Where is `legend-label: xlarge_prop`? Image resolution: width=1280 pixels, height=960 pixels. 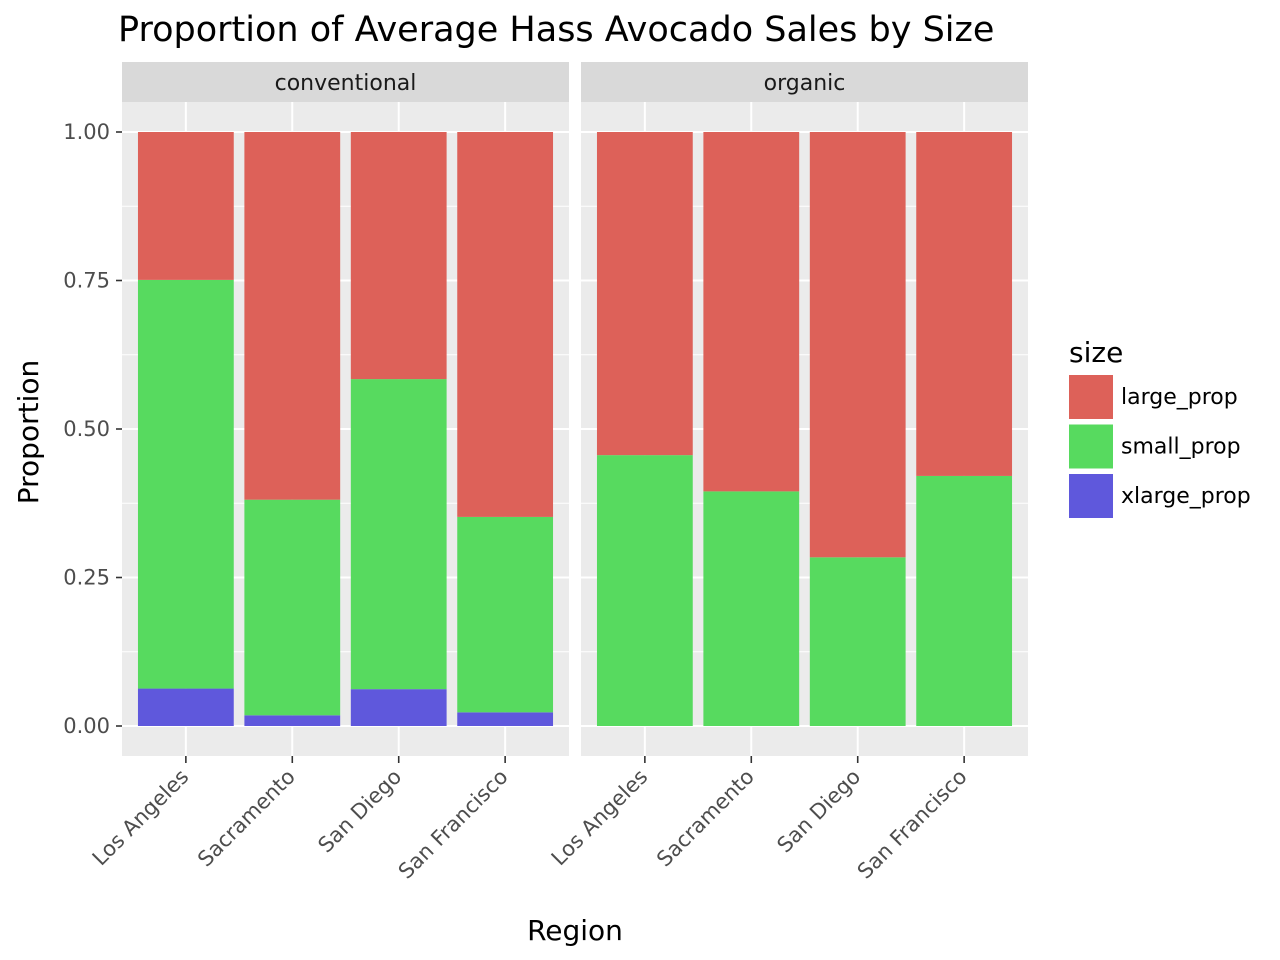
legend-label: xlarge_prop is located at coordinates (1186, 496).